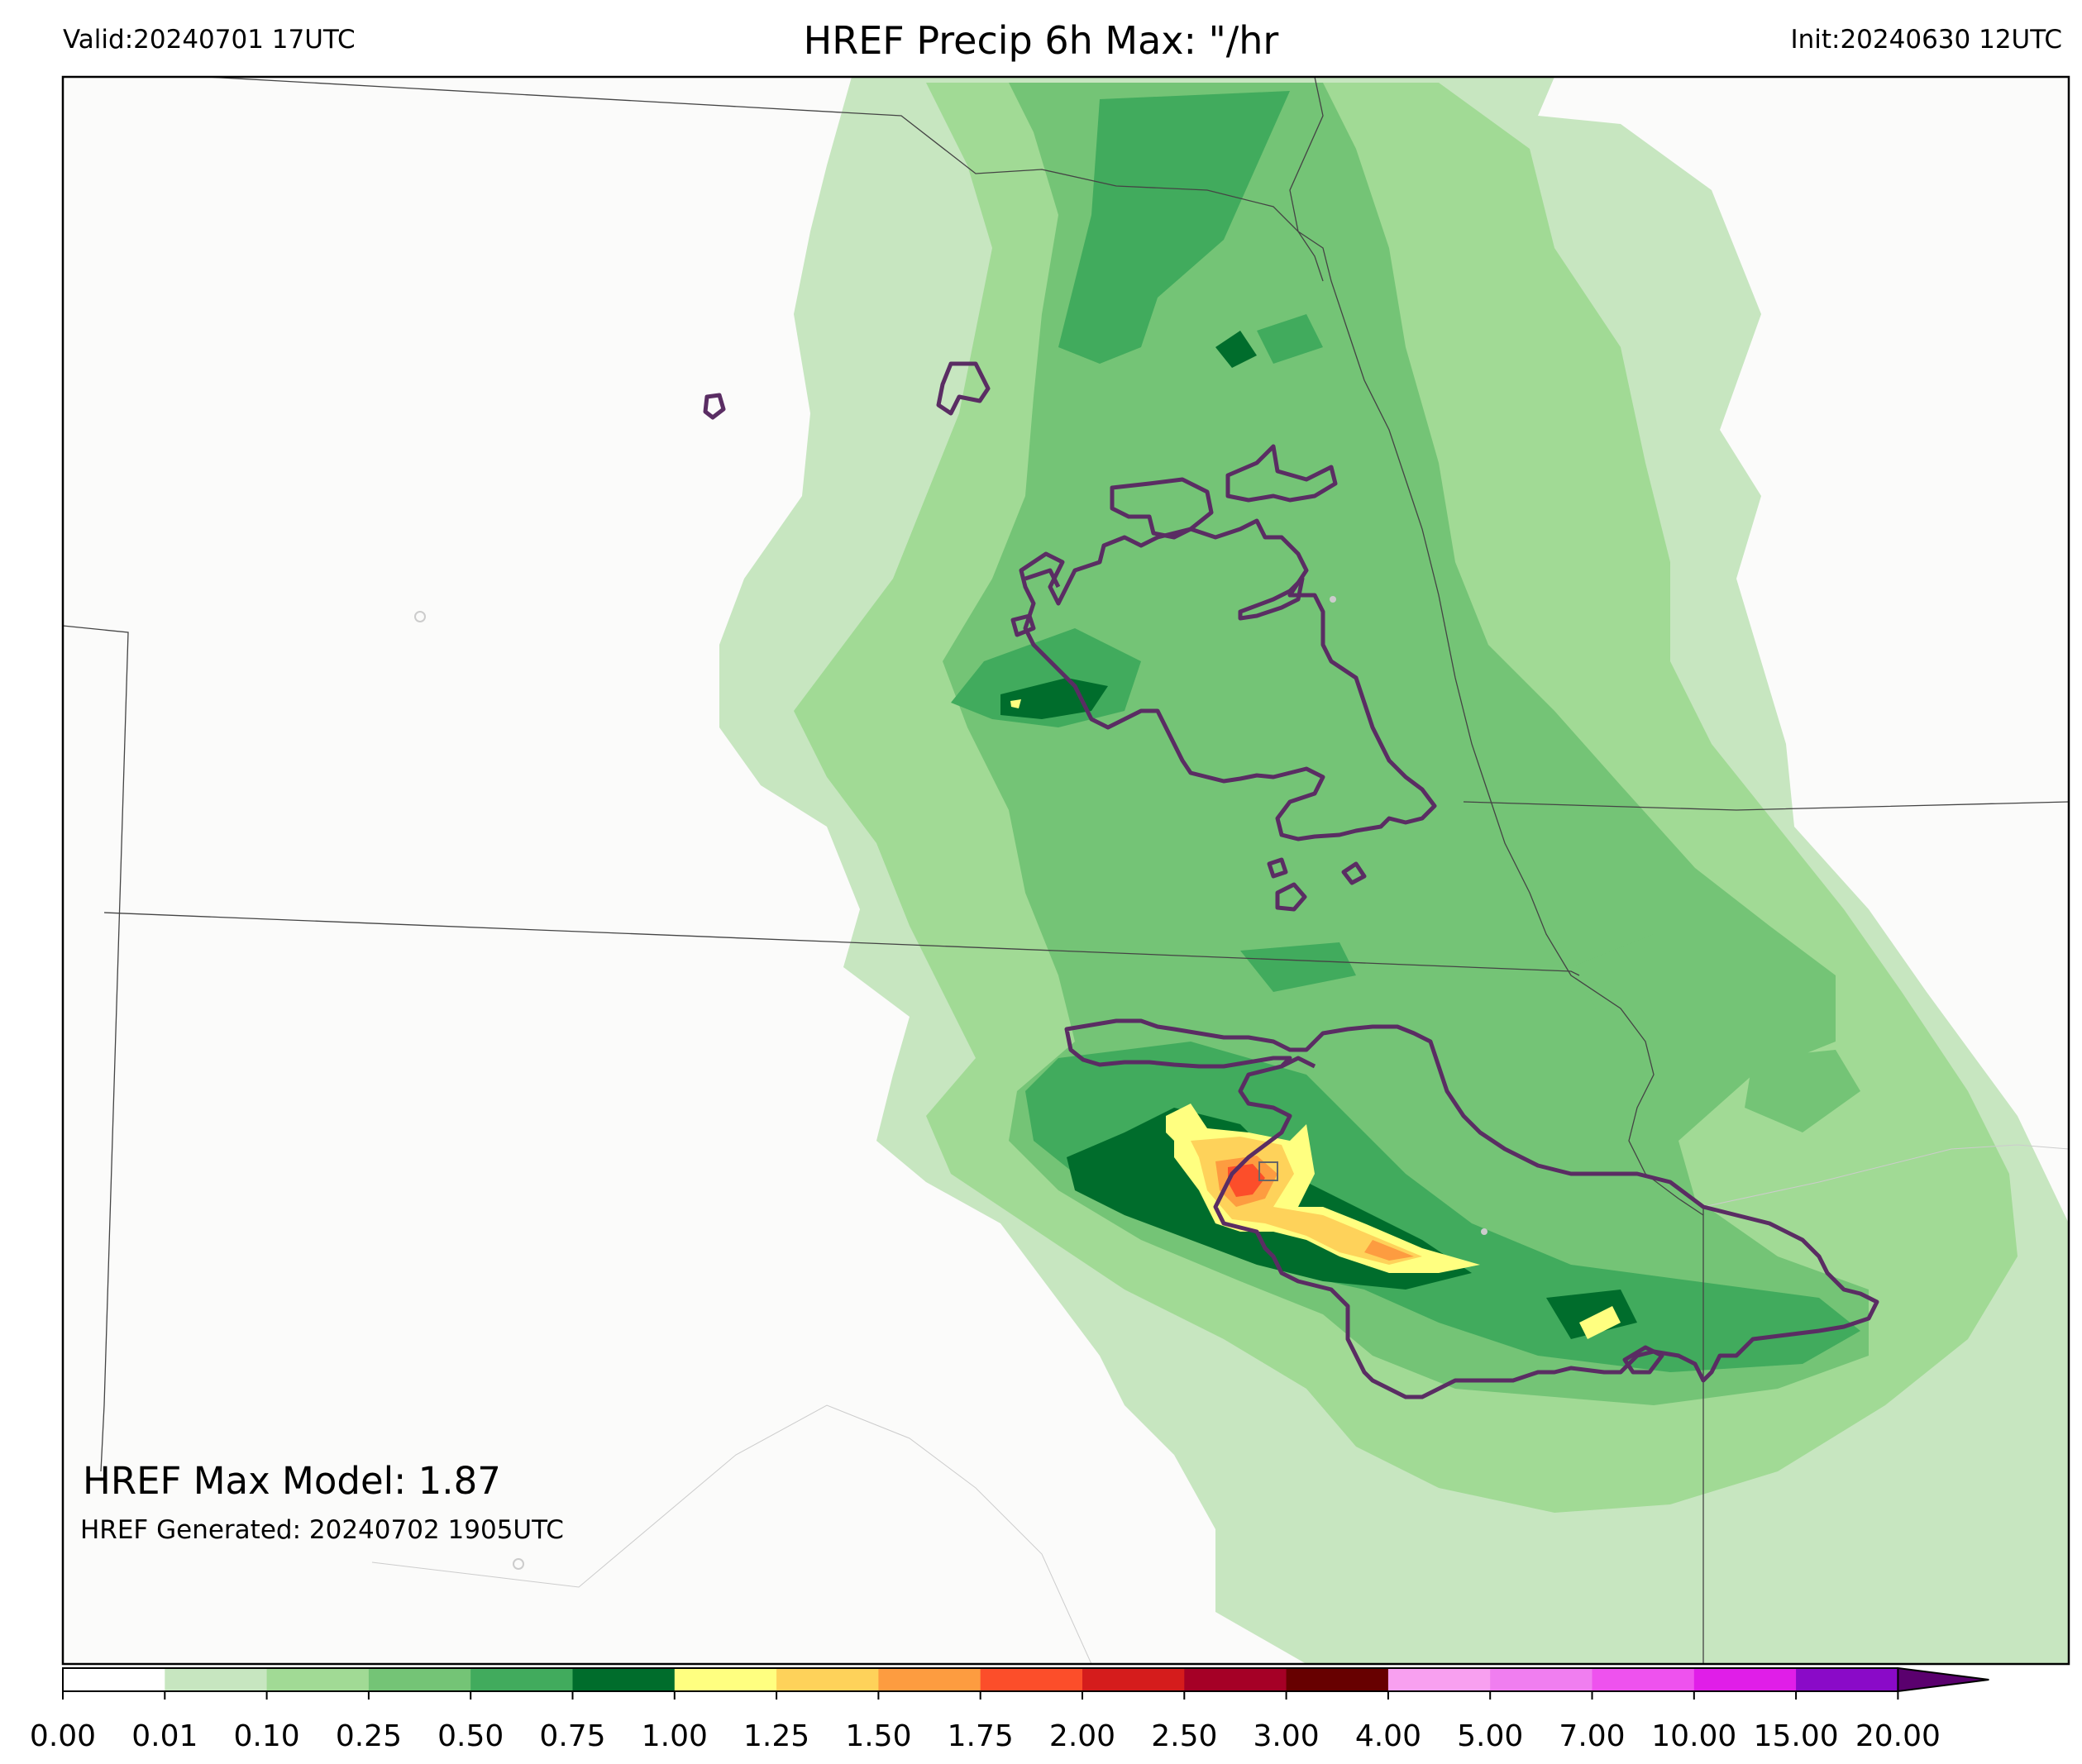 The height and width of the screenshot is (1764, 2082). I want to click on colorbar-tick-label: 1.50, so click(878, 1736).